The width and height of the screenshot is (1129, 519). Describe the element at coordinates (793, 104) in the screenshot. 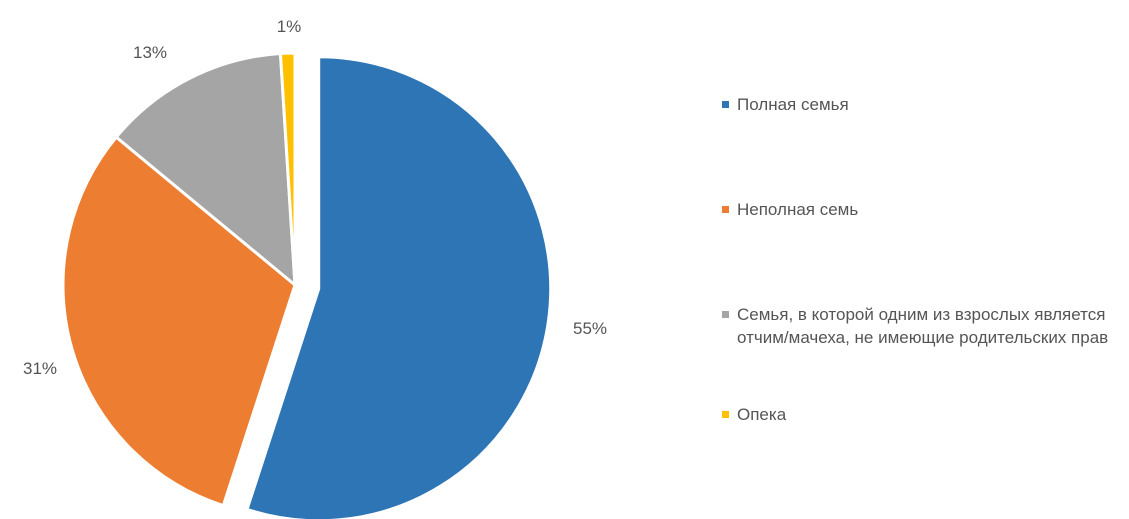

I see `legend-label-full-family: Полная семья` at that location.